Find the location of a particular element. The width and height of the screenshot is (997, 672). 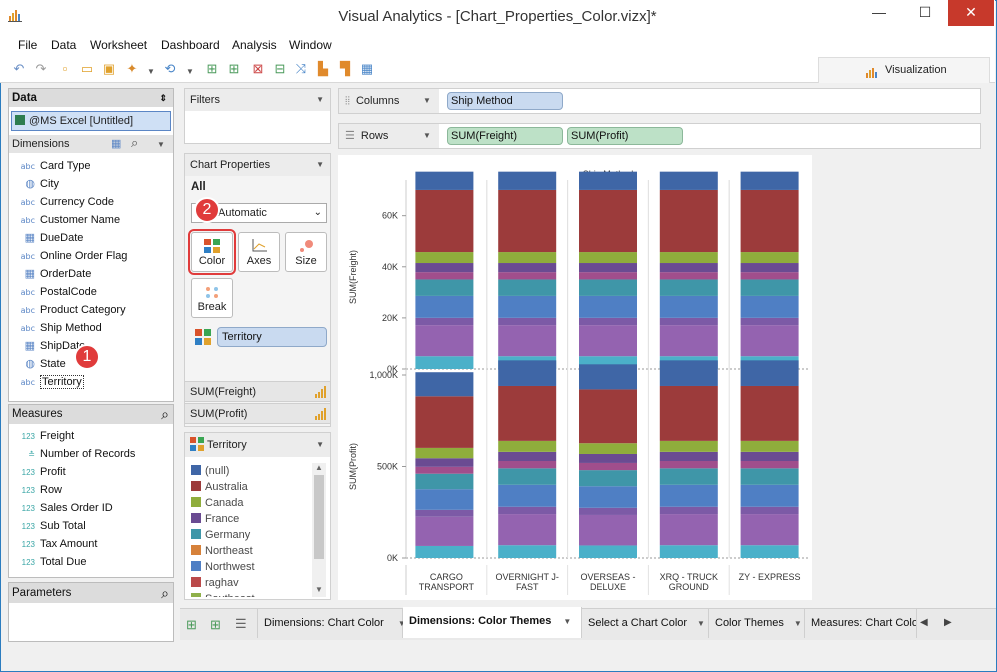

sort-icon: ⇕ is located at coordinates (163, 98).